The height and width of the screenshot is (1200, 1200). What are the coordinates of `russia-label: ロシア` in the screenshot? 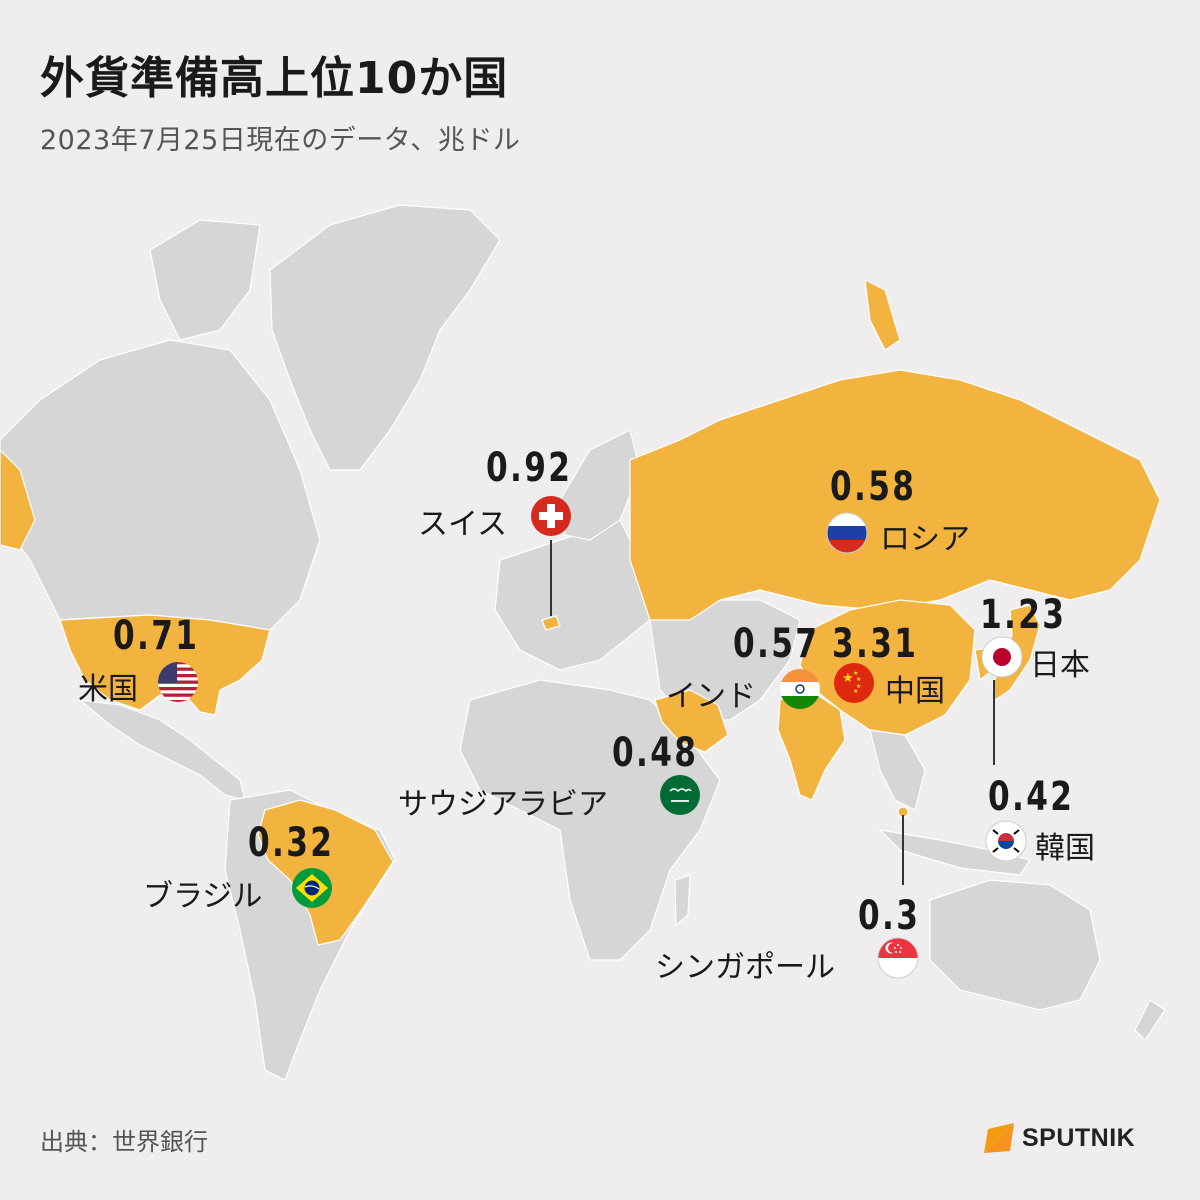 It's located at (925, 539).